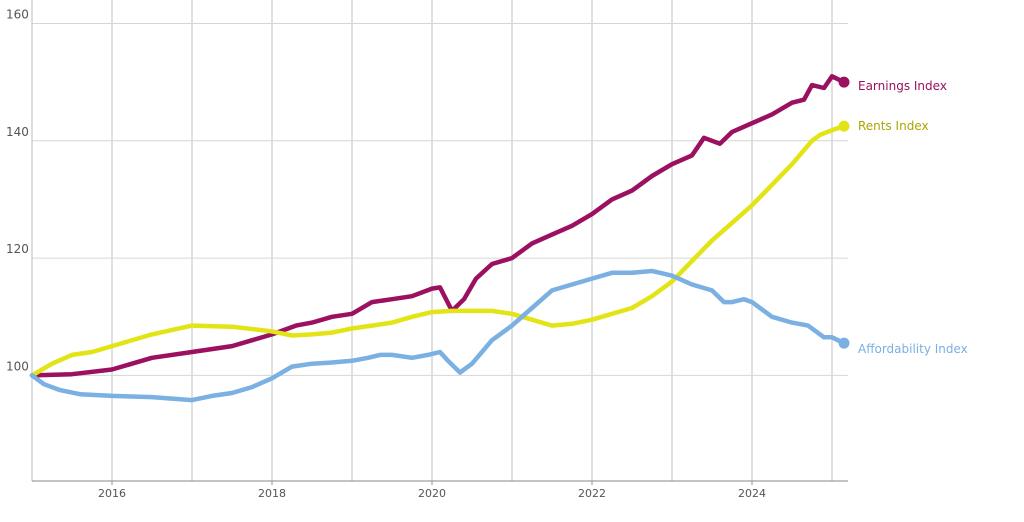 This screenshot has width=1024, height=522. I want to click on x-tick-label: 2024, so click(752, 493).